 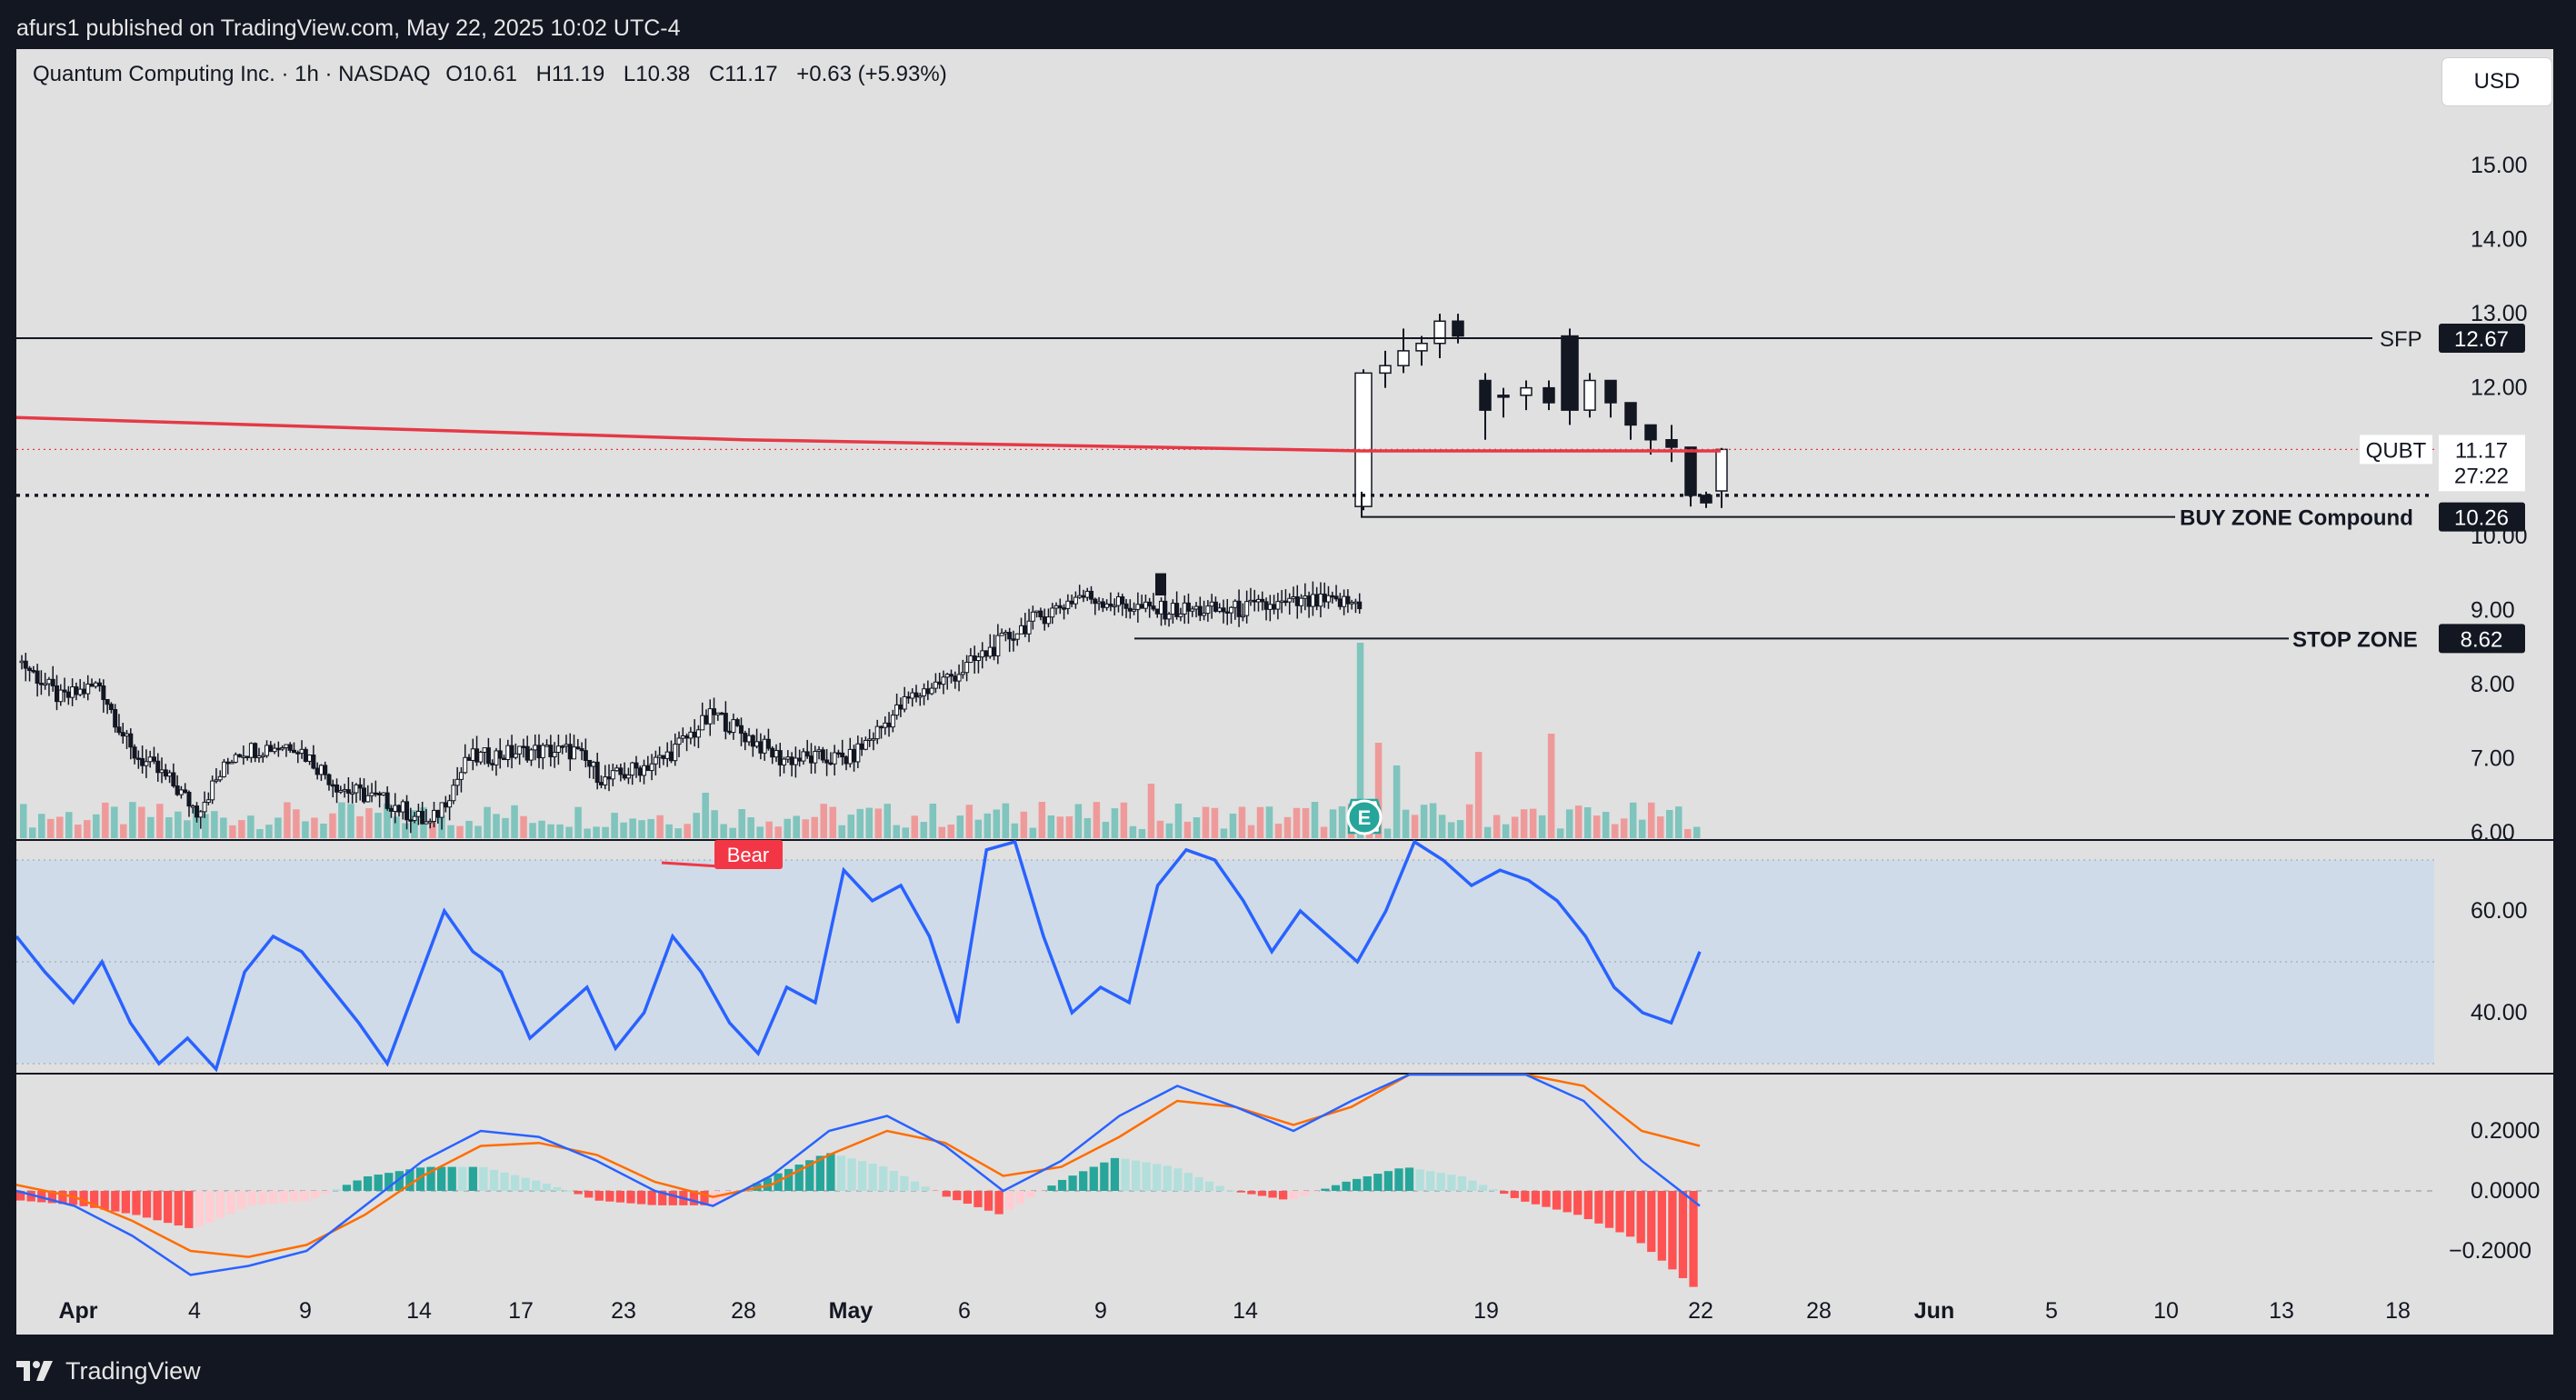 What do you see at coordinates (232, 74) in the screenshot?
I see `symbol-title: Quantum Computing Inc. · 1h · NASDAQ` at bounding box center [232, 74].